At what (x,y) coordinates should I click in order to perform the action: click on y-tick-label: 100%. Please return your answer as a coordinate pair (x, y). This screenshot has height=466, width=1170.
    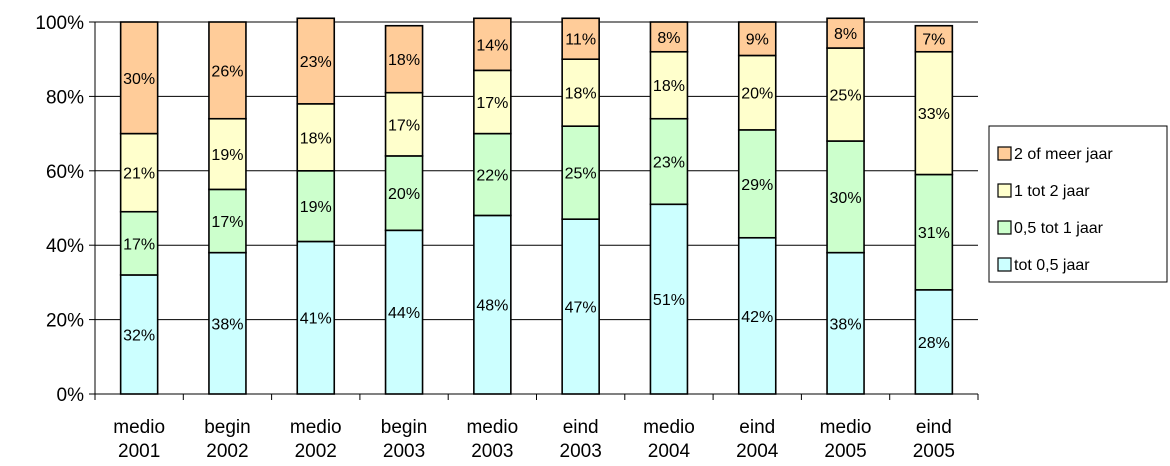
    Looking at the image, I should click on (59, 23).